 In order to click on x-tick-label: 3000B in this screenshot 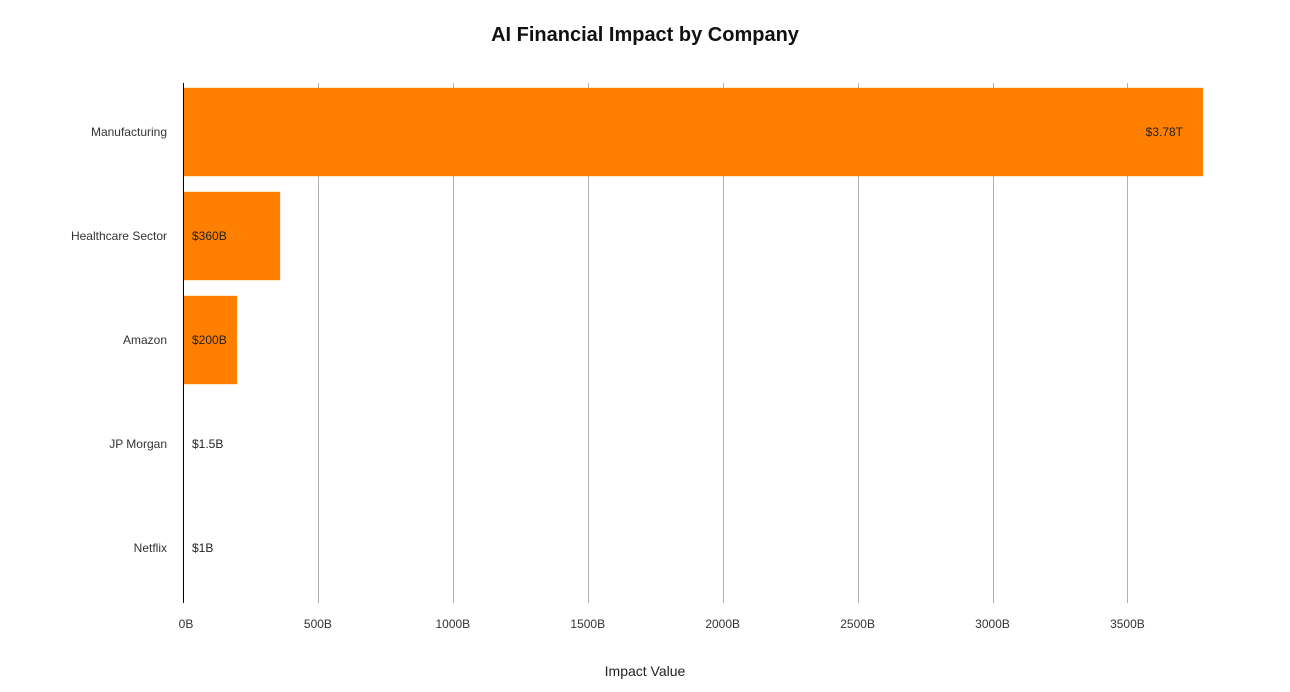, I will do `click(992, 624)`.